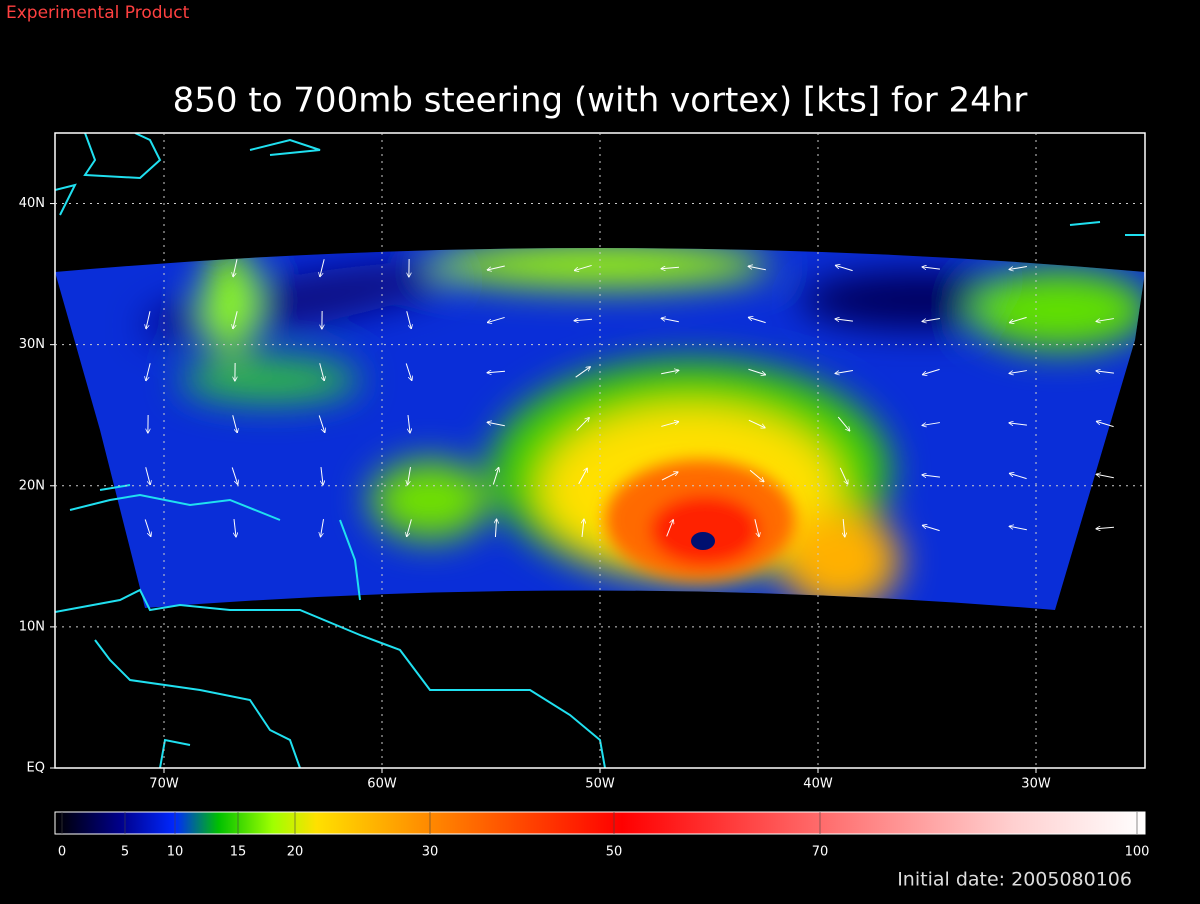 Image resolution: width=1200 pixels, height=904 pixels. What do you see at coordinates (295, 852) in the screenshot?
I see `colorbar-label: 20` at bounding box center [295, 852].